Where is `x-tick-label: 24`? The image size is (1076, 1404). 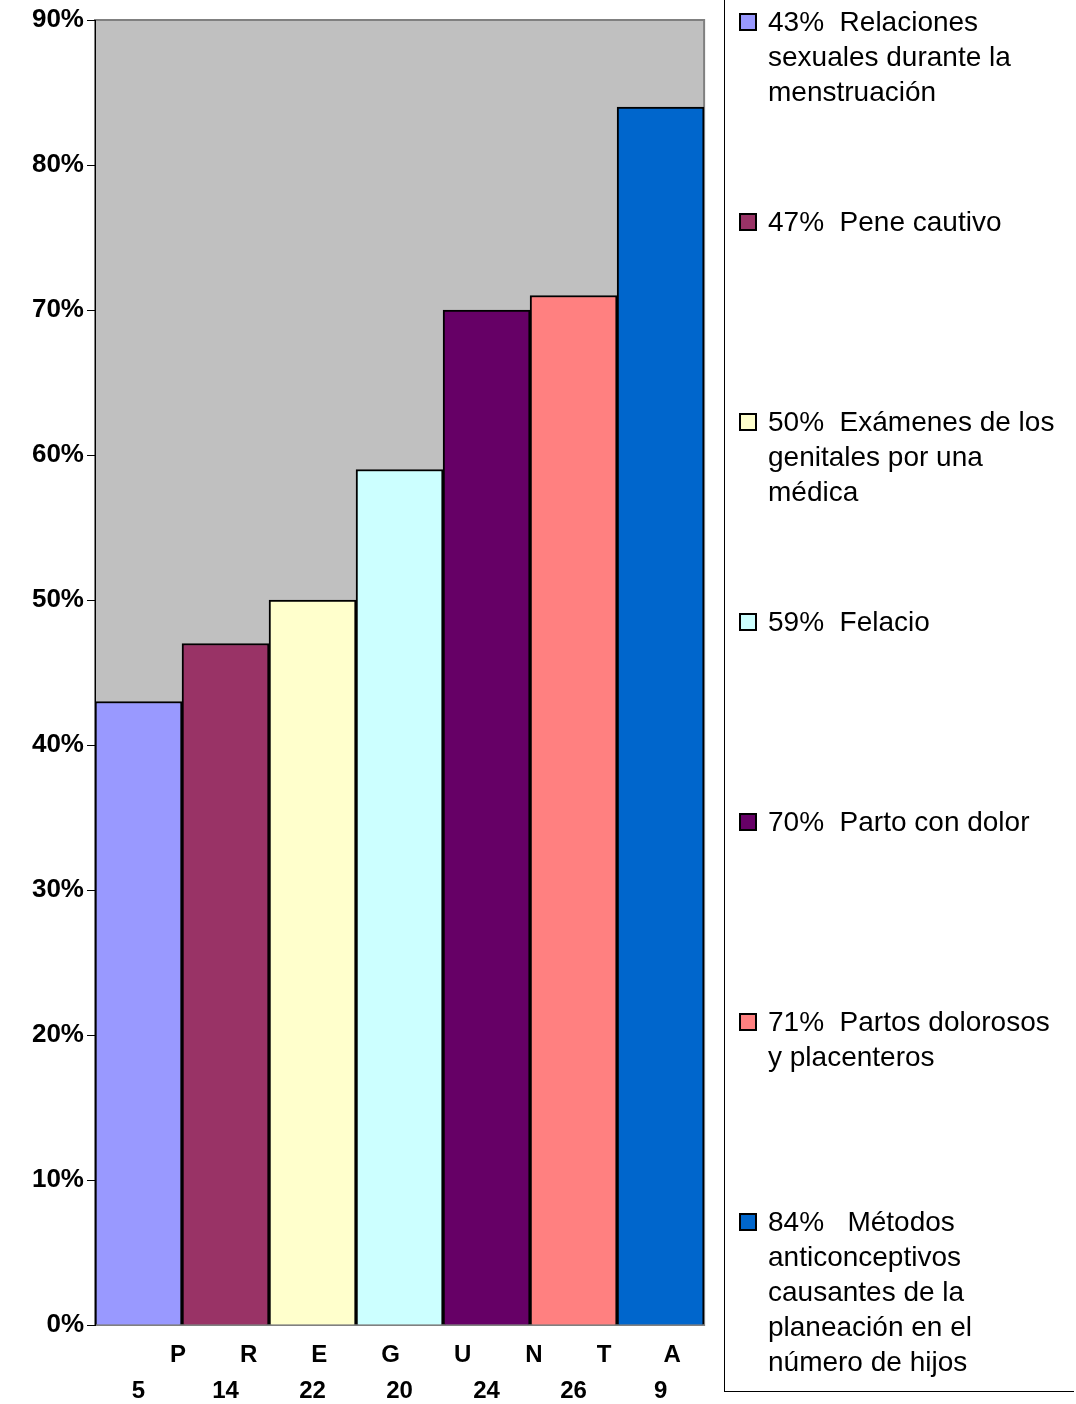 x-tick-label: 24 is located at coordinates (487, 1390).